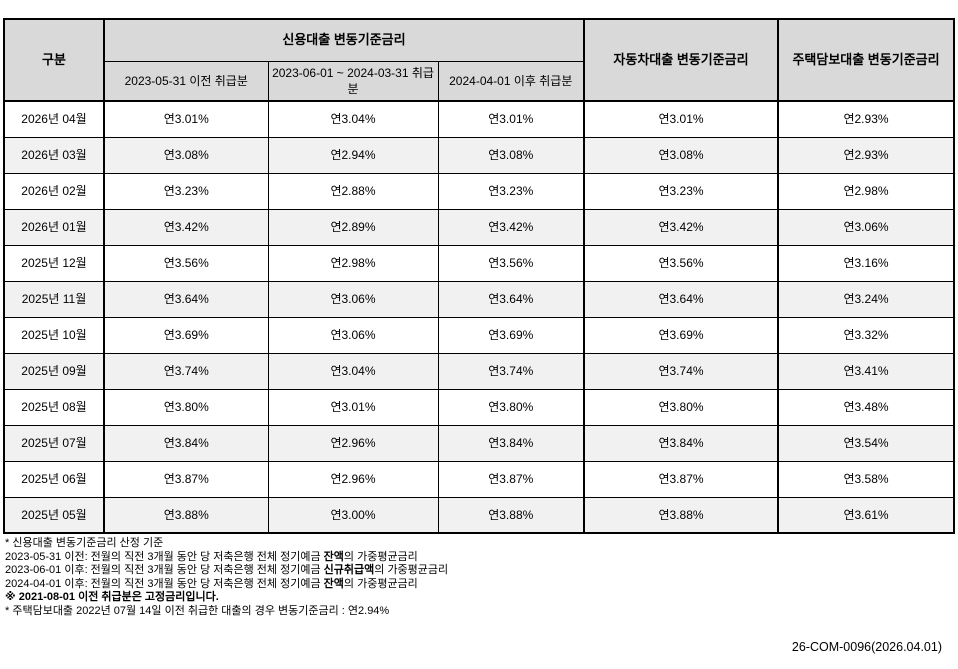 The image size is (958, 669). Describe the element at coordinates (866, 407) in the screenshot. I see `rate-value-cell: 연3.48%` at that location.